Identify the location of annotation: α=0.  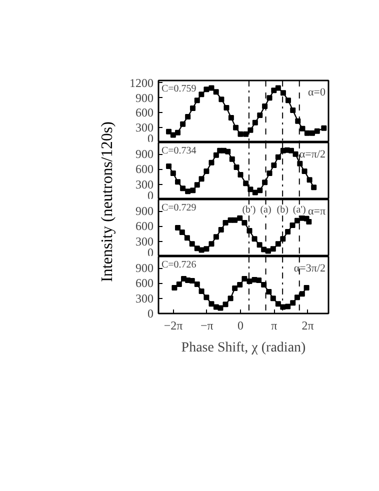
(317, 92).